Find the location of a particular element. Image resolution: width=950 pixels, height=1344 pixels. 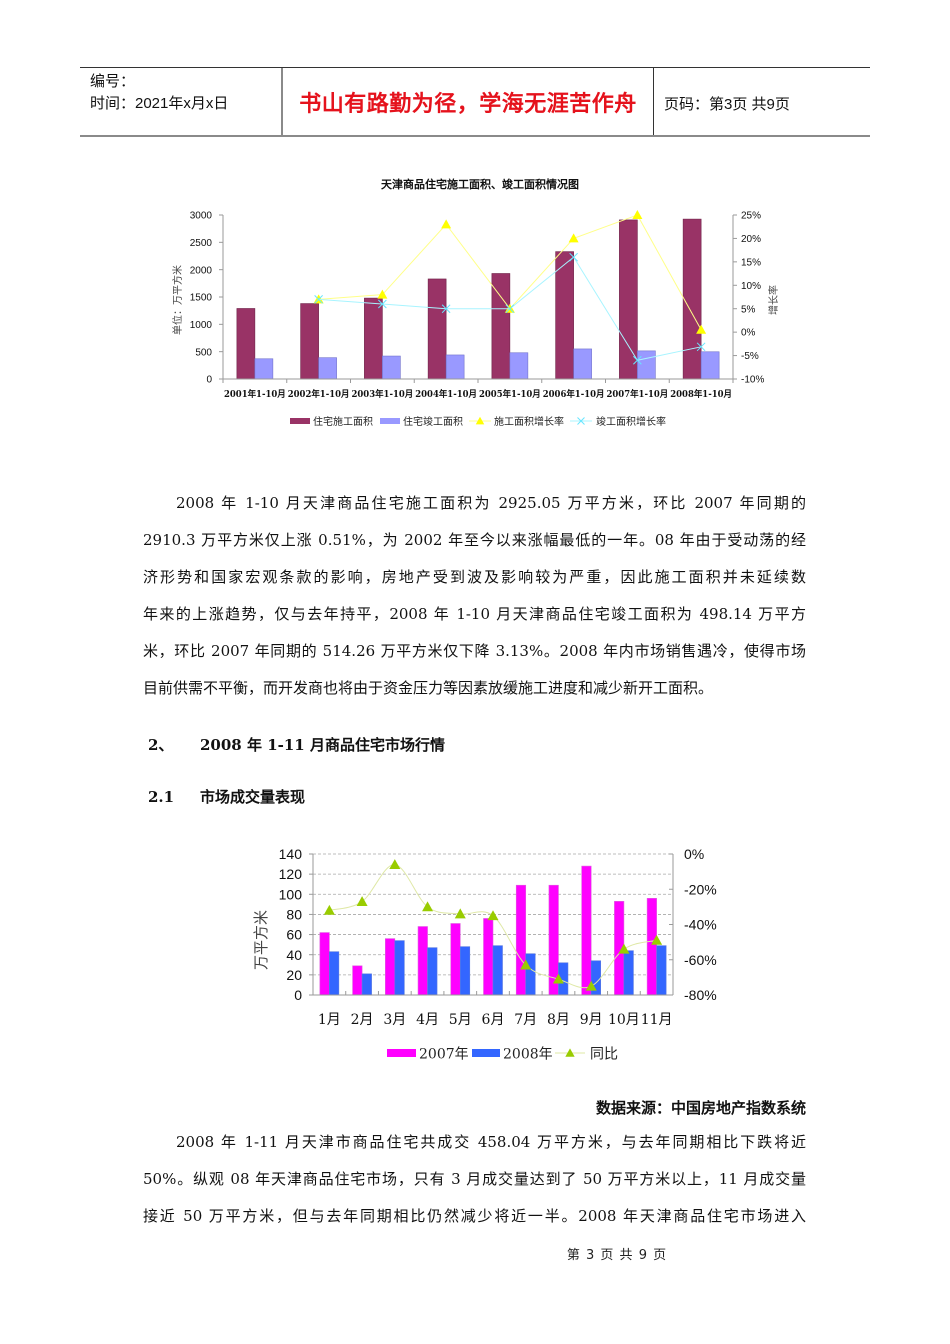

y-tick-label: 20 is located at coordinates (294, 975).